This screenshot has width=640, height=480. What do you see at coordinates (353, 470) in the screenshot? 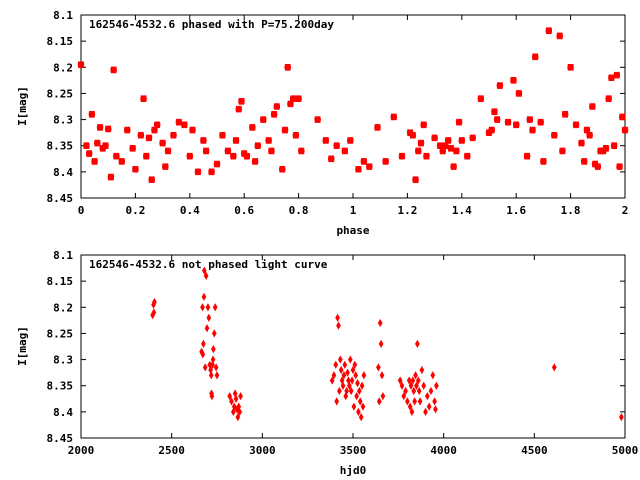
I see `x-axis-label: hjd0` at bounding box center [353, 470].